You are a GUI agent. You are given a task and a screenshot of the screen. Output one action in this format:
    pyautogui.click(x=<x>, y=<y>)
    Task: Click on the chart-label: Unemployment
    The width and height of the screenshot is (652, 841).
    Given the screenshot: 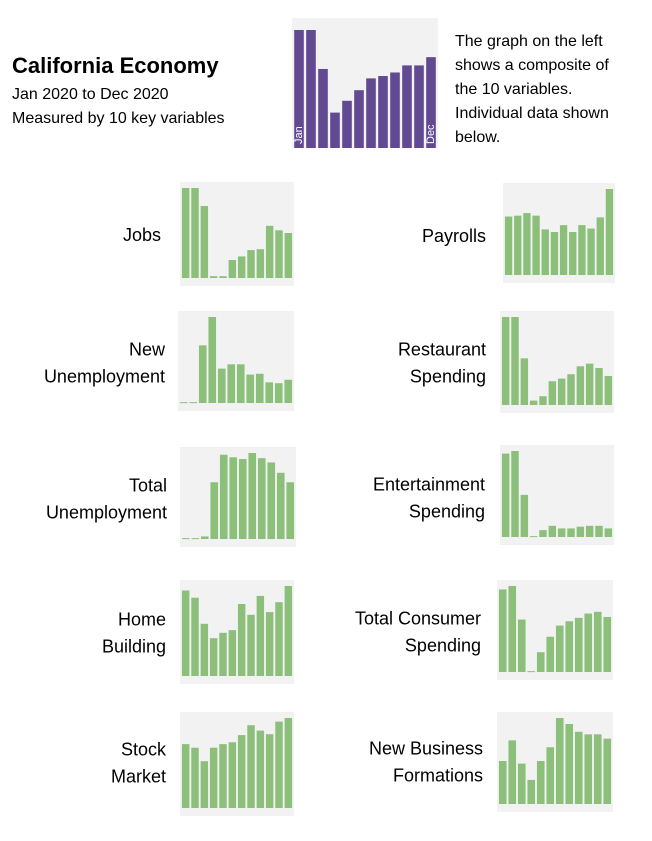 What is the action you would take?
    pyautogui.click(x=106, y=512)
    